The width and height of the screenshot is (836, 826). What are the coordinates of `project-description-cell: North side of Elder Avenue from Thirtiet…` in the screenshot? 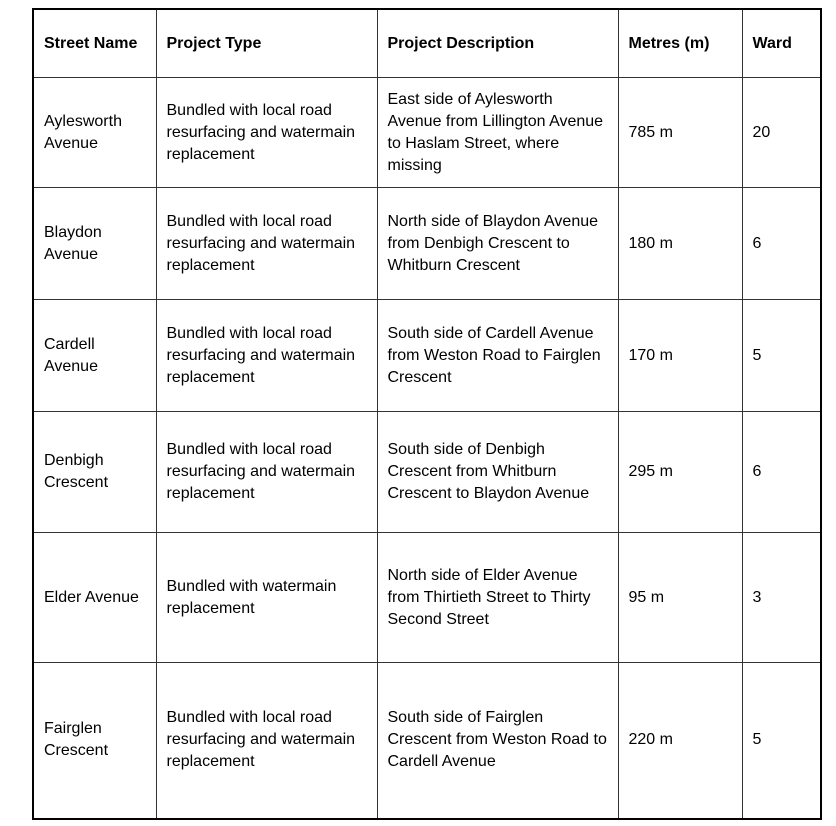 It's located at (497, 597).